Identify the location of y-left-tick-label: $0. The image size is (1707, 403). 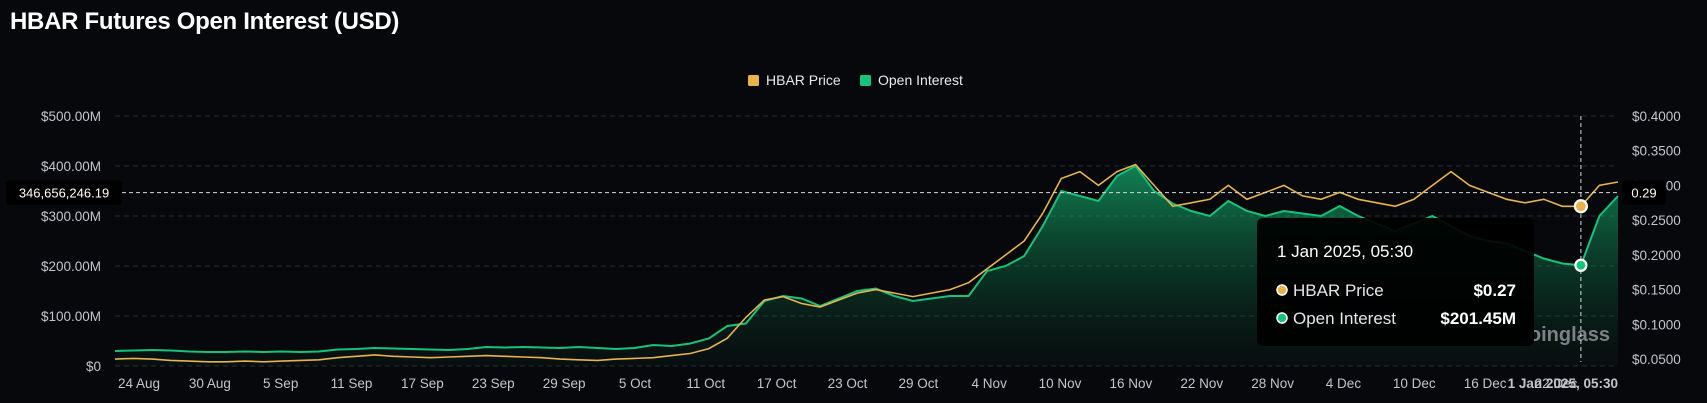
(93, 366).